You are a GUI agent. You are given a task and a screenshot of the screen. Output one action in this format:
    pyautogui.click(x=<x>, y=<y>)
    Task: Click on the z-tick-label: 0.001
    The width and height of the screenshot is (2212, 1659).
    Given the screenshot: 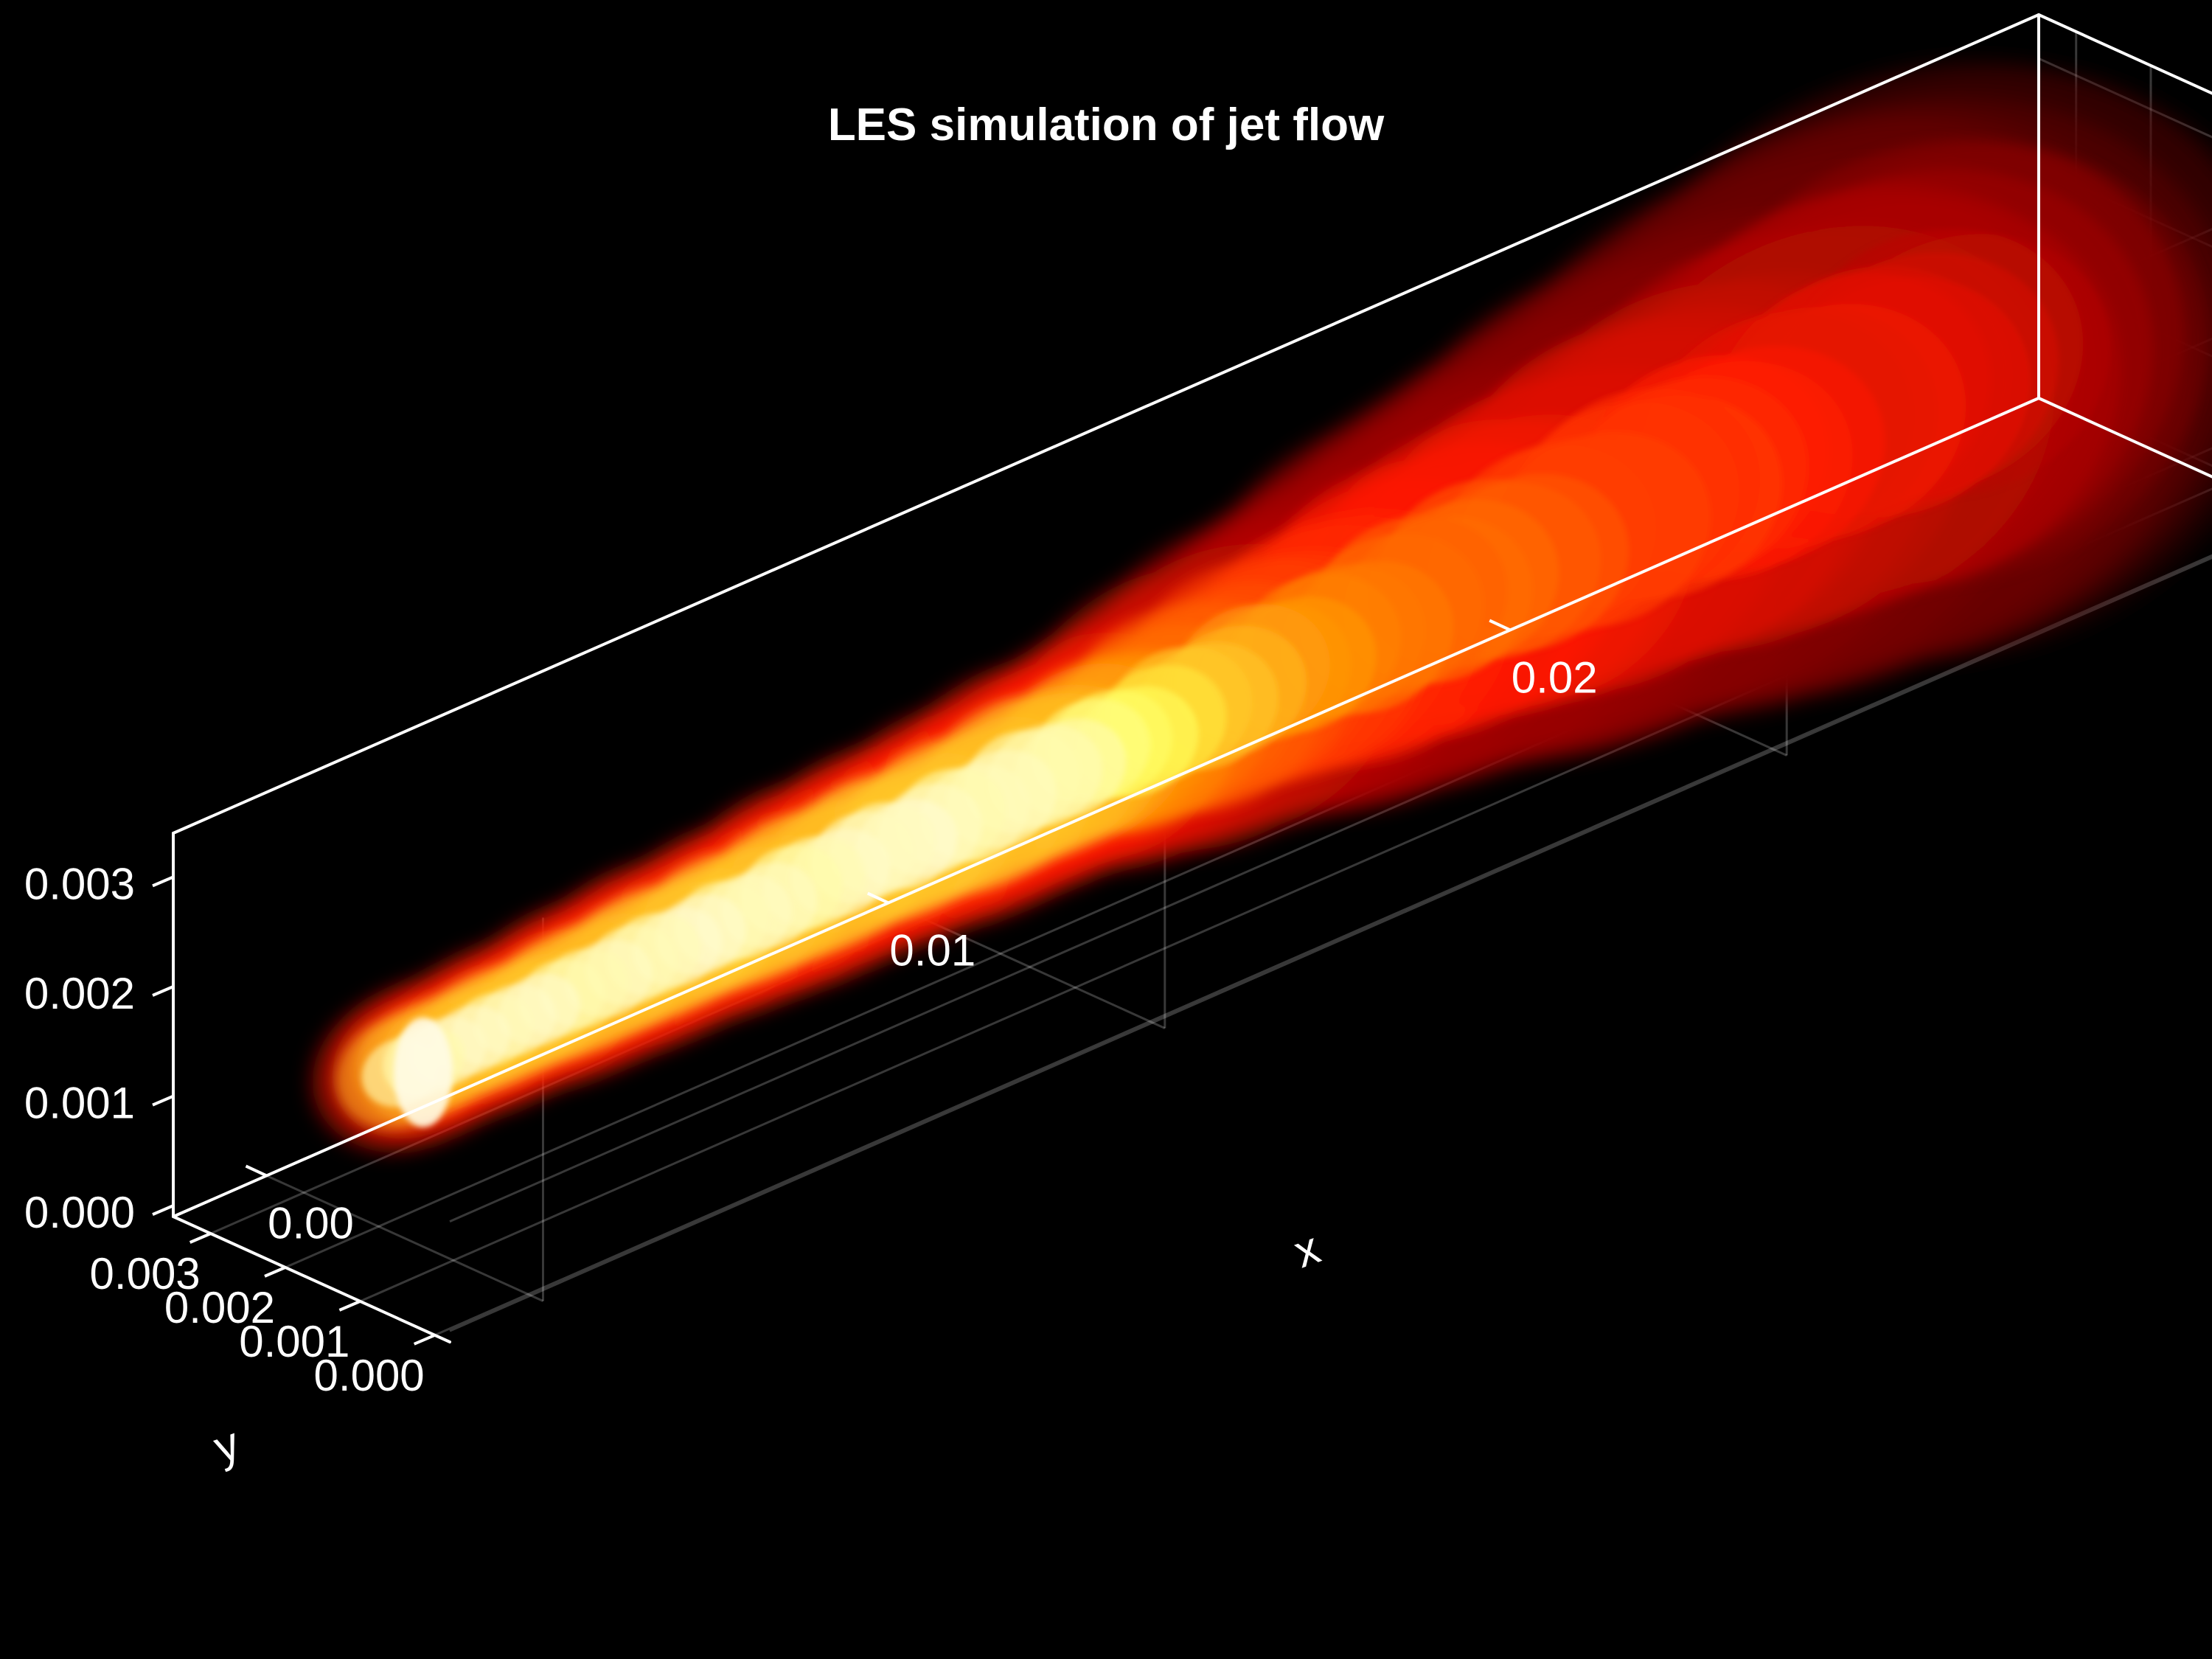 What is the action you would take?
    pyautogui.click(x=79, y=1103)
    